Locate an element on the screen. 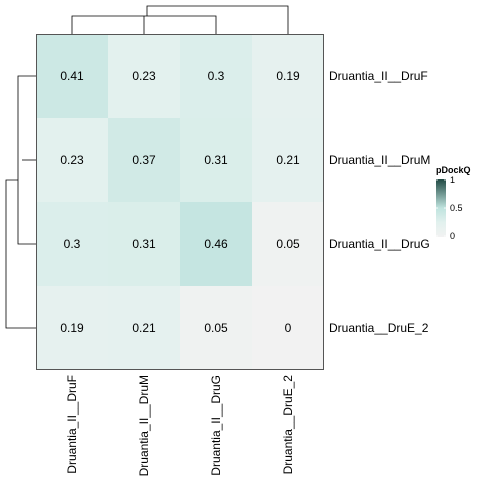 This screenshot has width=480, height=480. row-label: Druantia_II__DruM is located at coordinates (379, 160).